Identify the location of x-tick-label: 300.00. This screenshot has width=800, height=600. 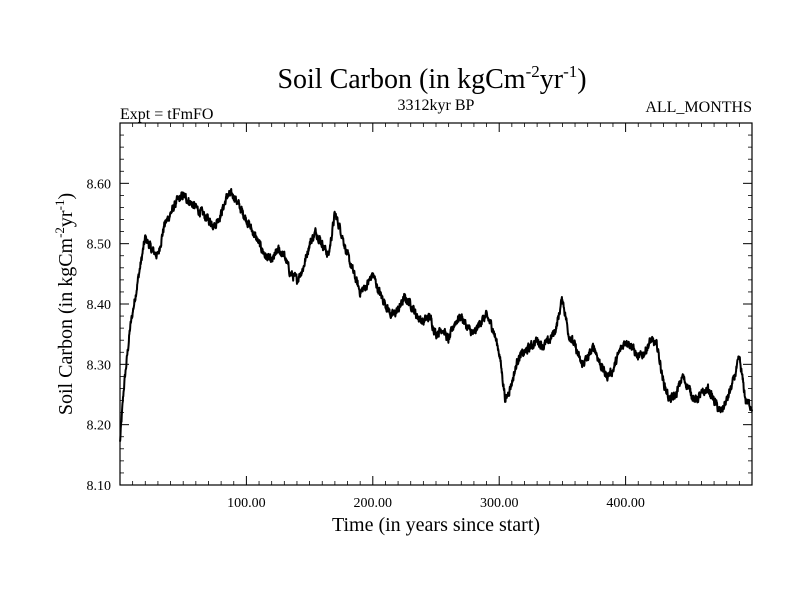
(499, 503).